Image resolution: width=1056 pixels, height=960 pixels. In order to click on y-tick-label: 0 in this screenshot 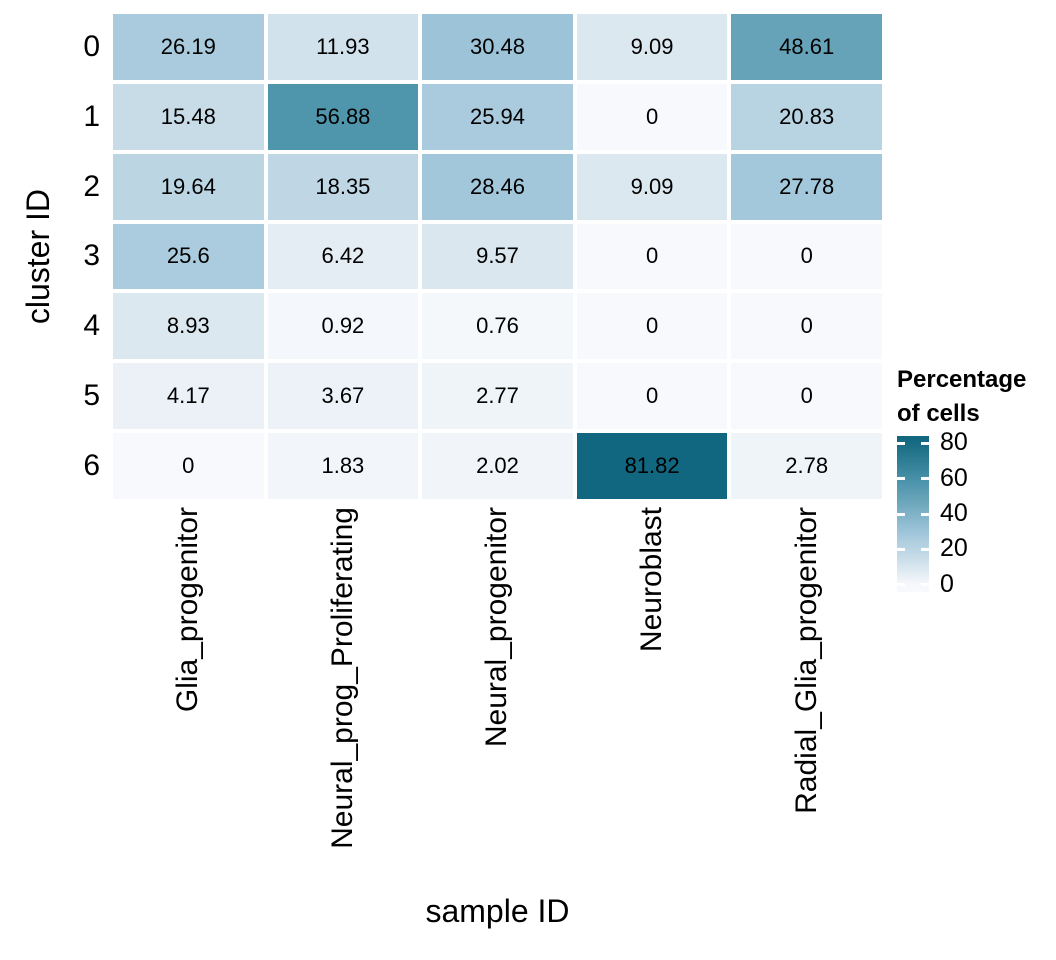, I will do `click(91, 46)`.